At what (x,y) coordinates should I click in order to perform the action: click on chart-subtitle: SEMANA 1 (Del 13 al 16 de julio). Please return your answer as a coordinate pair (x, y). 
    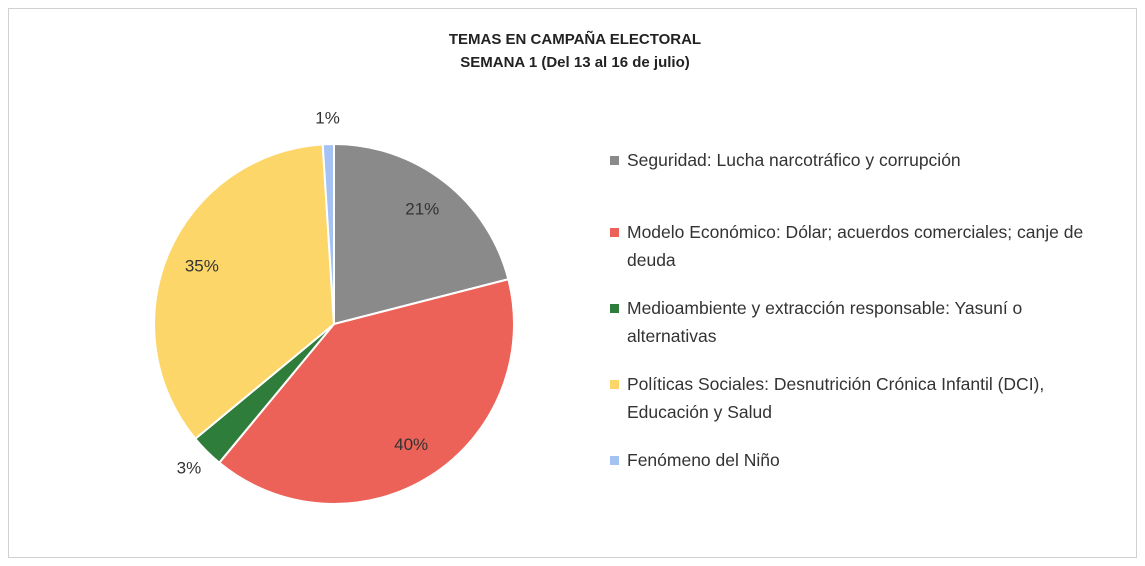
    Looking at the image, I should click on (575, 62).